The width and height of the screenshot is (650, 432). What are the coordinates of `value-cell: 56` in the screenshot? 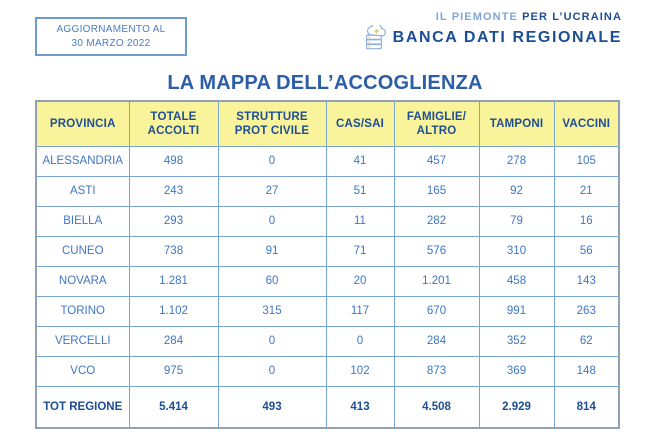 It's located at (586, 251).